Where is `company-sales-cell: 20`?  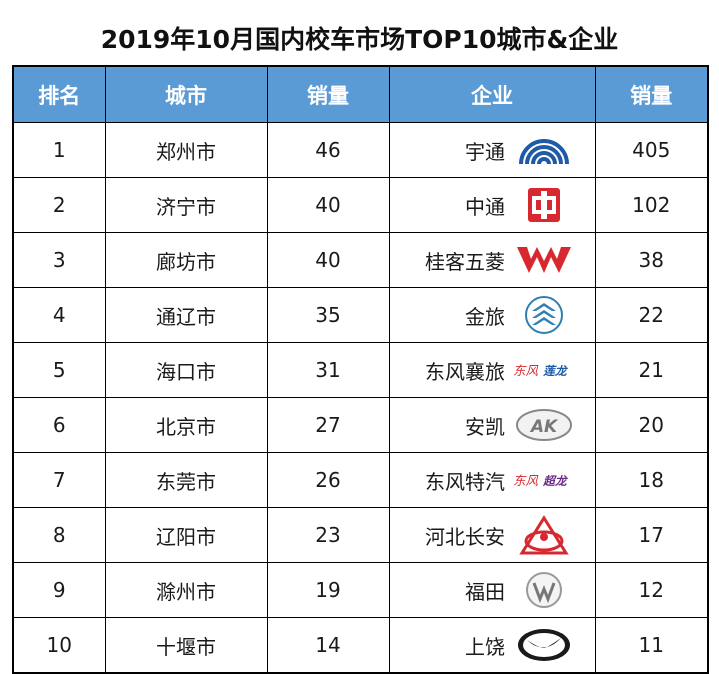 company-sales-cell: 20 is located at coordinates (651, 425).